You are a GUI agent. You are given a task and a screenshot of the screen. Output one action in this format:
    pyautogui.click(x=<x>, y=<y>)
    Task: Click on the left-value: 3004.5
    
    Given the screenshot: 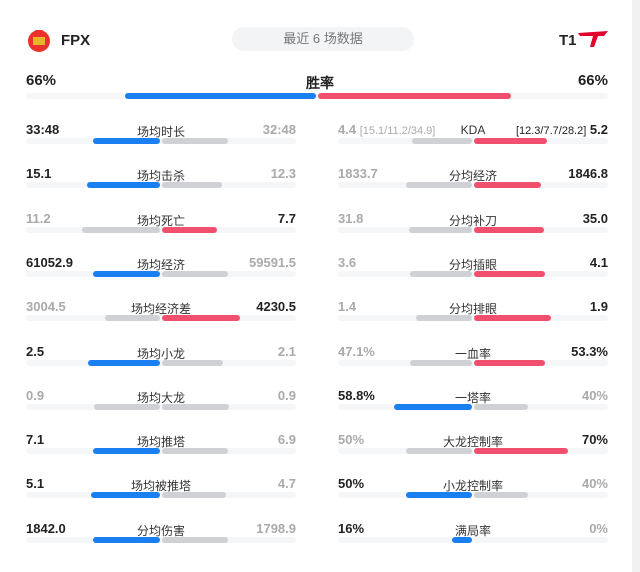 What is the action you would take?
    pyautogui.click(x=46, y=307)
    